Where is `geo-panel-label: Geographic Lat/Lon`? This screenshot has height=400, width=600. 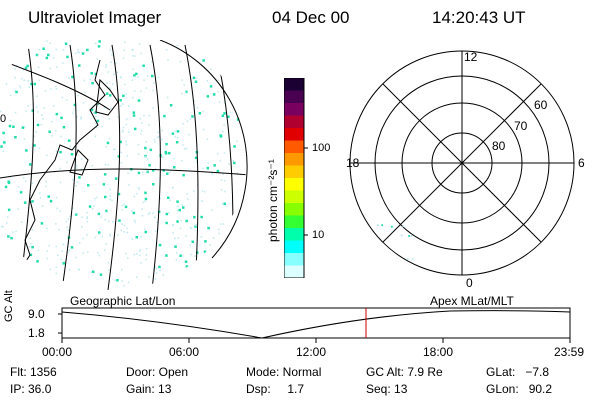
geo-panel-label: Geographic Lat/Lon is located at coordinates (123, 301).